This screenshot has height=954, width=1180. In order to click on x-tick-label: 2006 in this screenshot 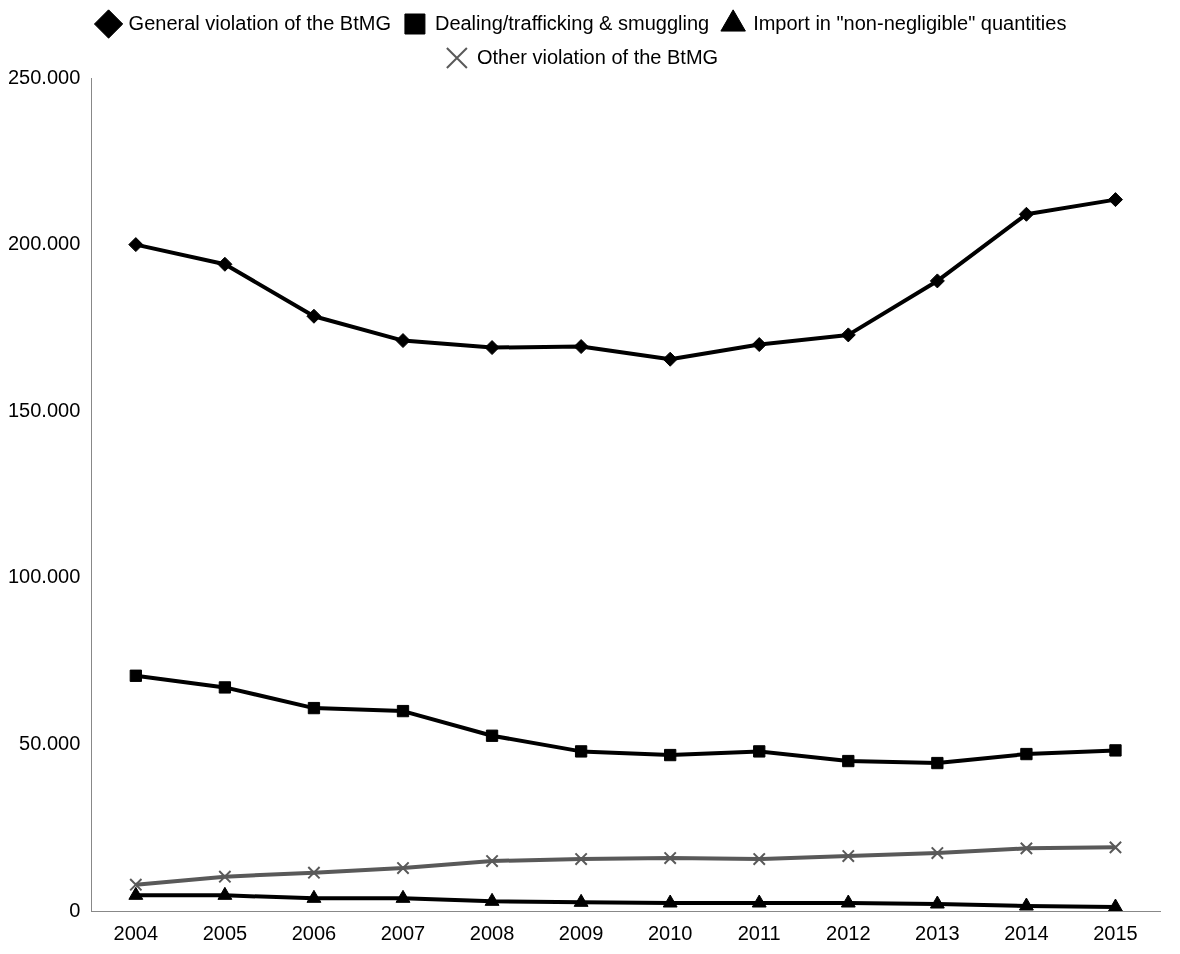, I will do `click(314, 932)`.